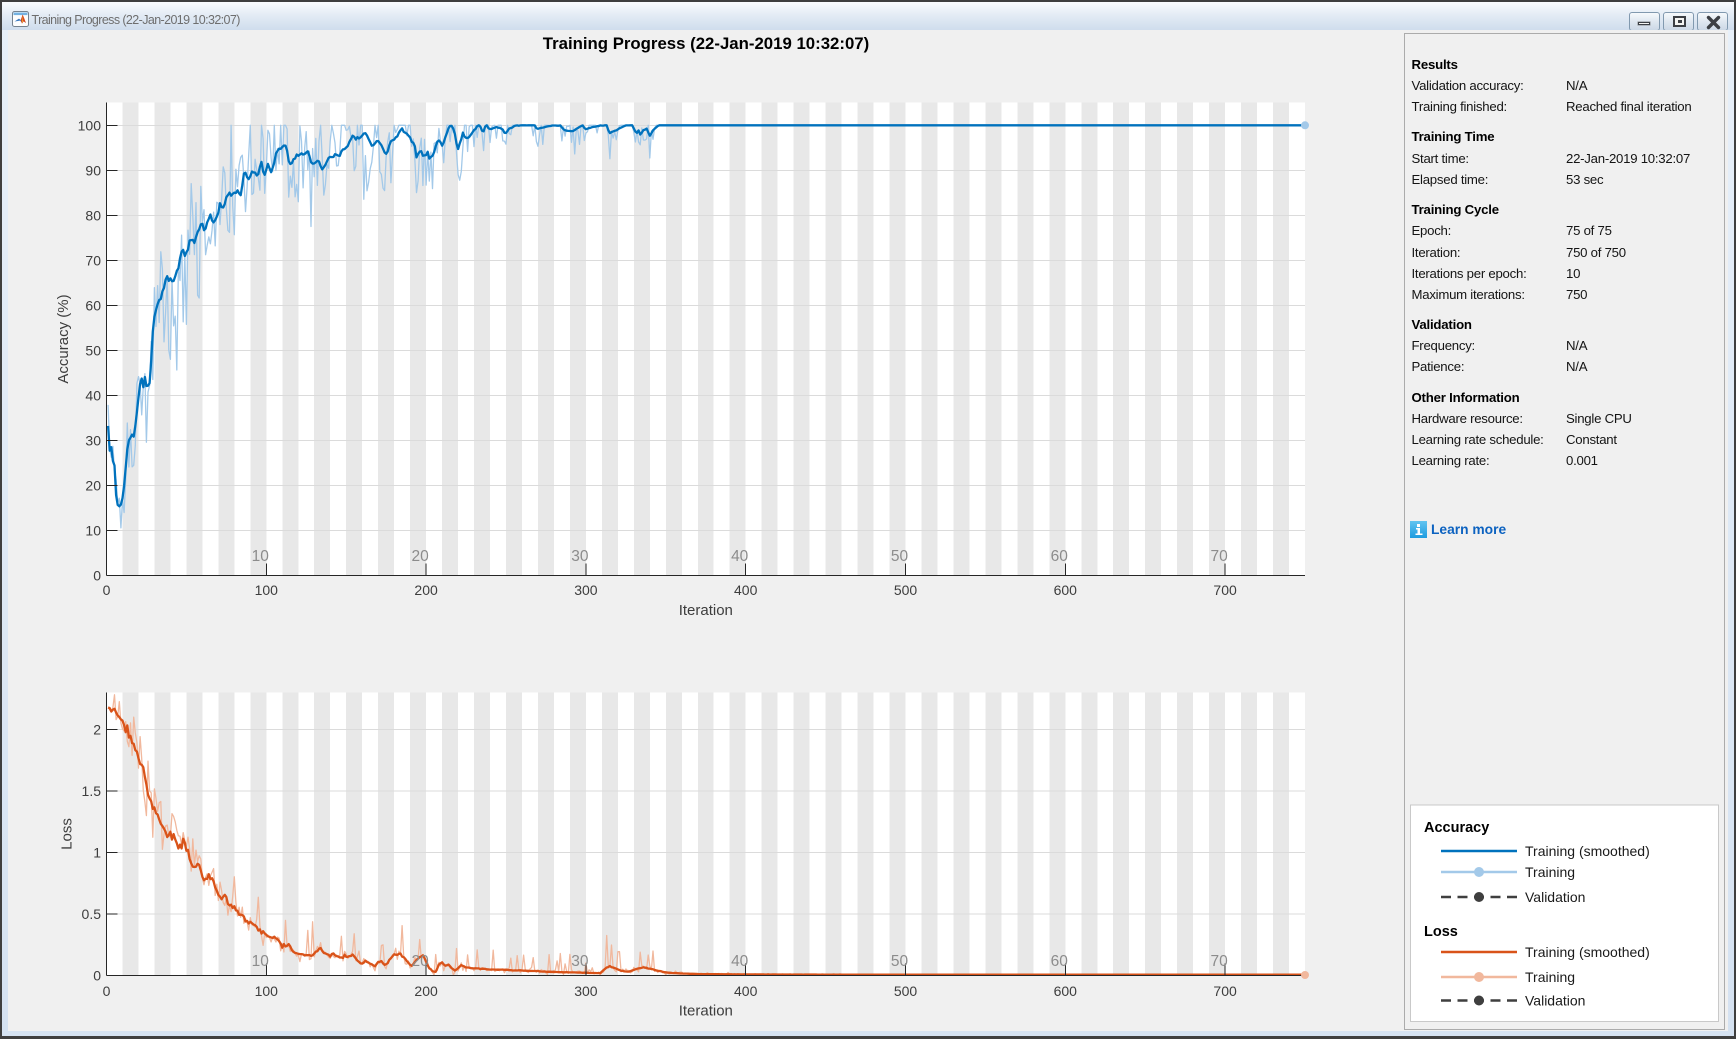 This screenshot has width=1736, height=1039. Describe the element at coordinates (1456, 828) in the screenshot. I see `svg-text: Accuracy` at that location.